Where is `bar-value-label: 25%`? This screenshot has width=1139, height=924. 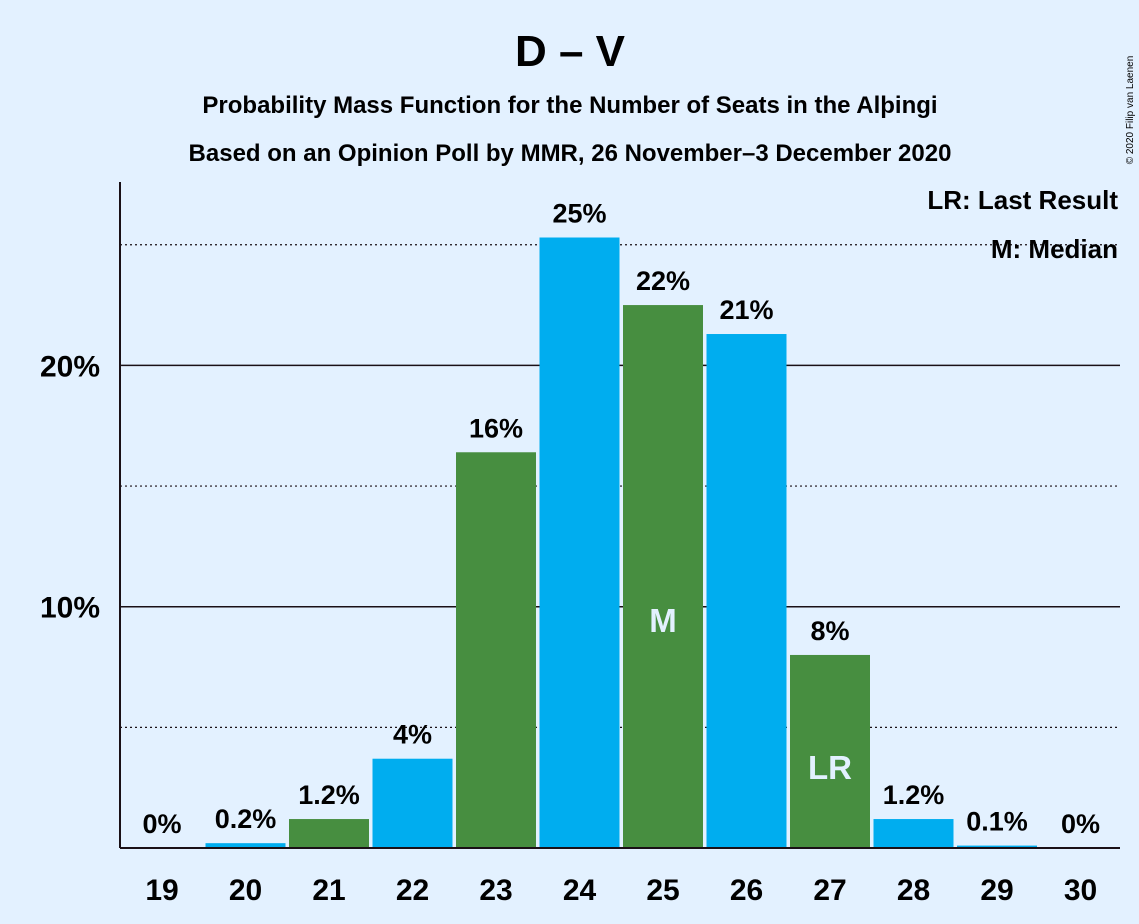
bar-value-label: 25% is located at coordinates (579, 214).